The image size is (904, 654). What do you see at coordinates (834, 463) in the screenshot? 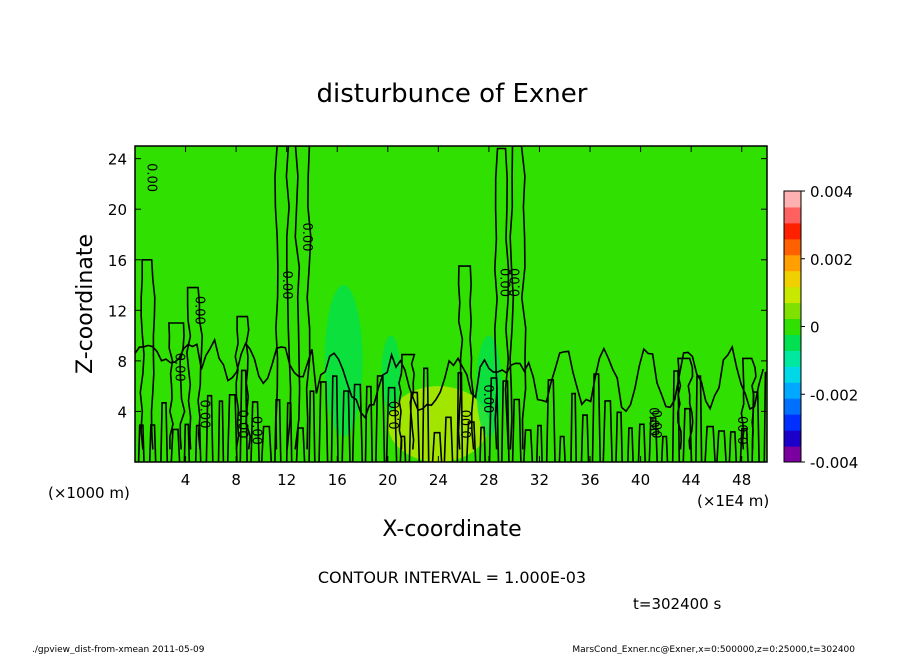
I see `colorbar-tick-label: -0.004` at bounding box center [834, 463].